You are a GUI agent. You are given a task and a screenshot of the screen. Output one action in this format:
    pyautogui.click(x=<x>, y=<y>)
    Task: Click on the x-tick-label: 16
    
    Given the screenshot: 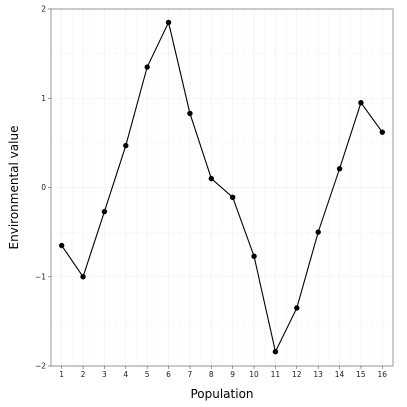 What is the action you would take?
    pyautogui.click(x=383, y=374)
    